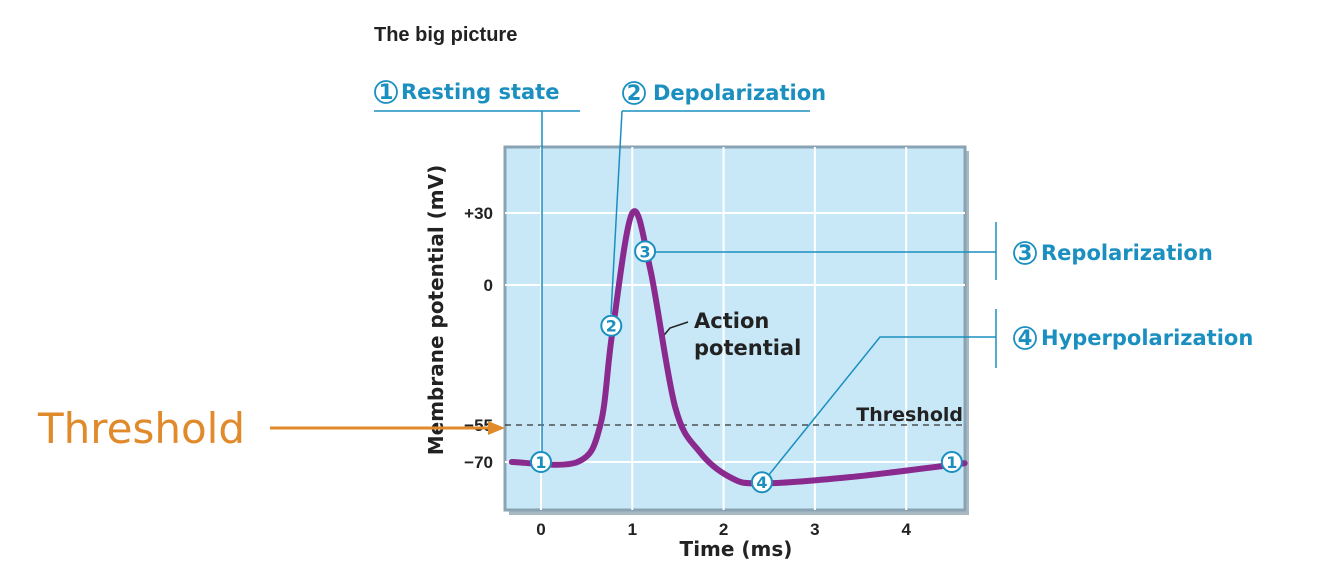 This screenshot has width=1326, height=586. I want to click on svg-text: 2, so click(634, 93).